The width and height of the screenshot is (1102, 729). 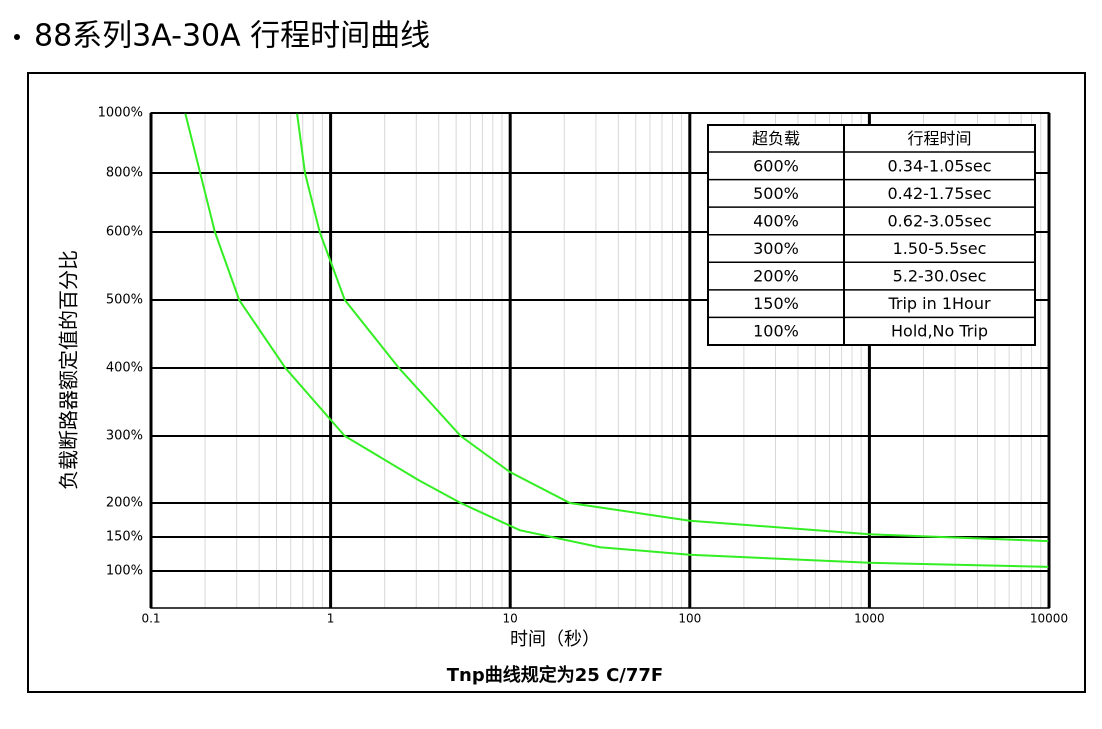 I want to click on y-axis-label: 负载断路器额定值的百分比, so click(x=69, y=370).